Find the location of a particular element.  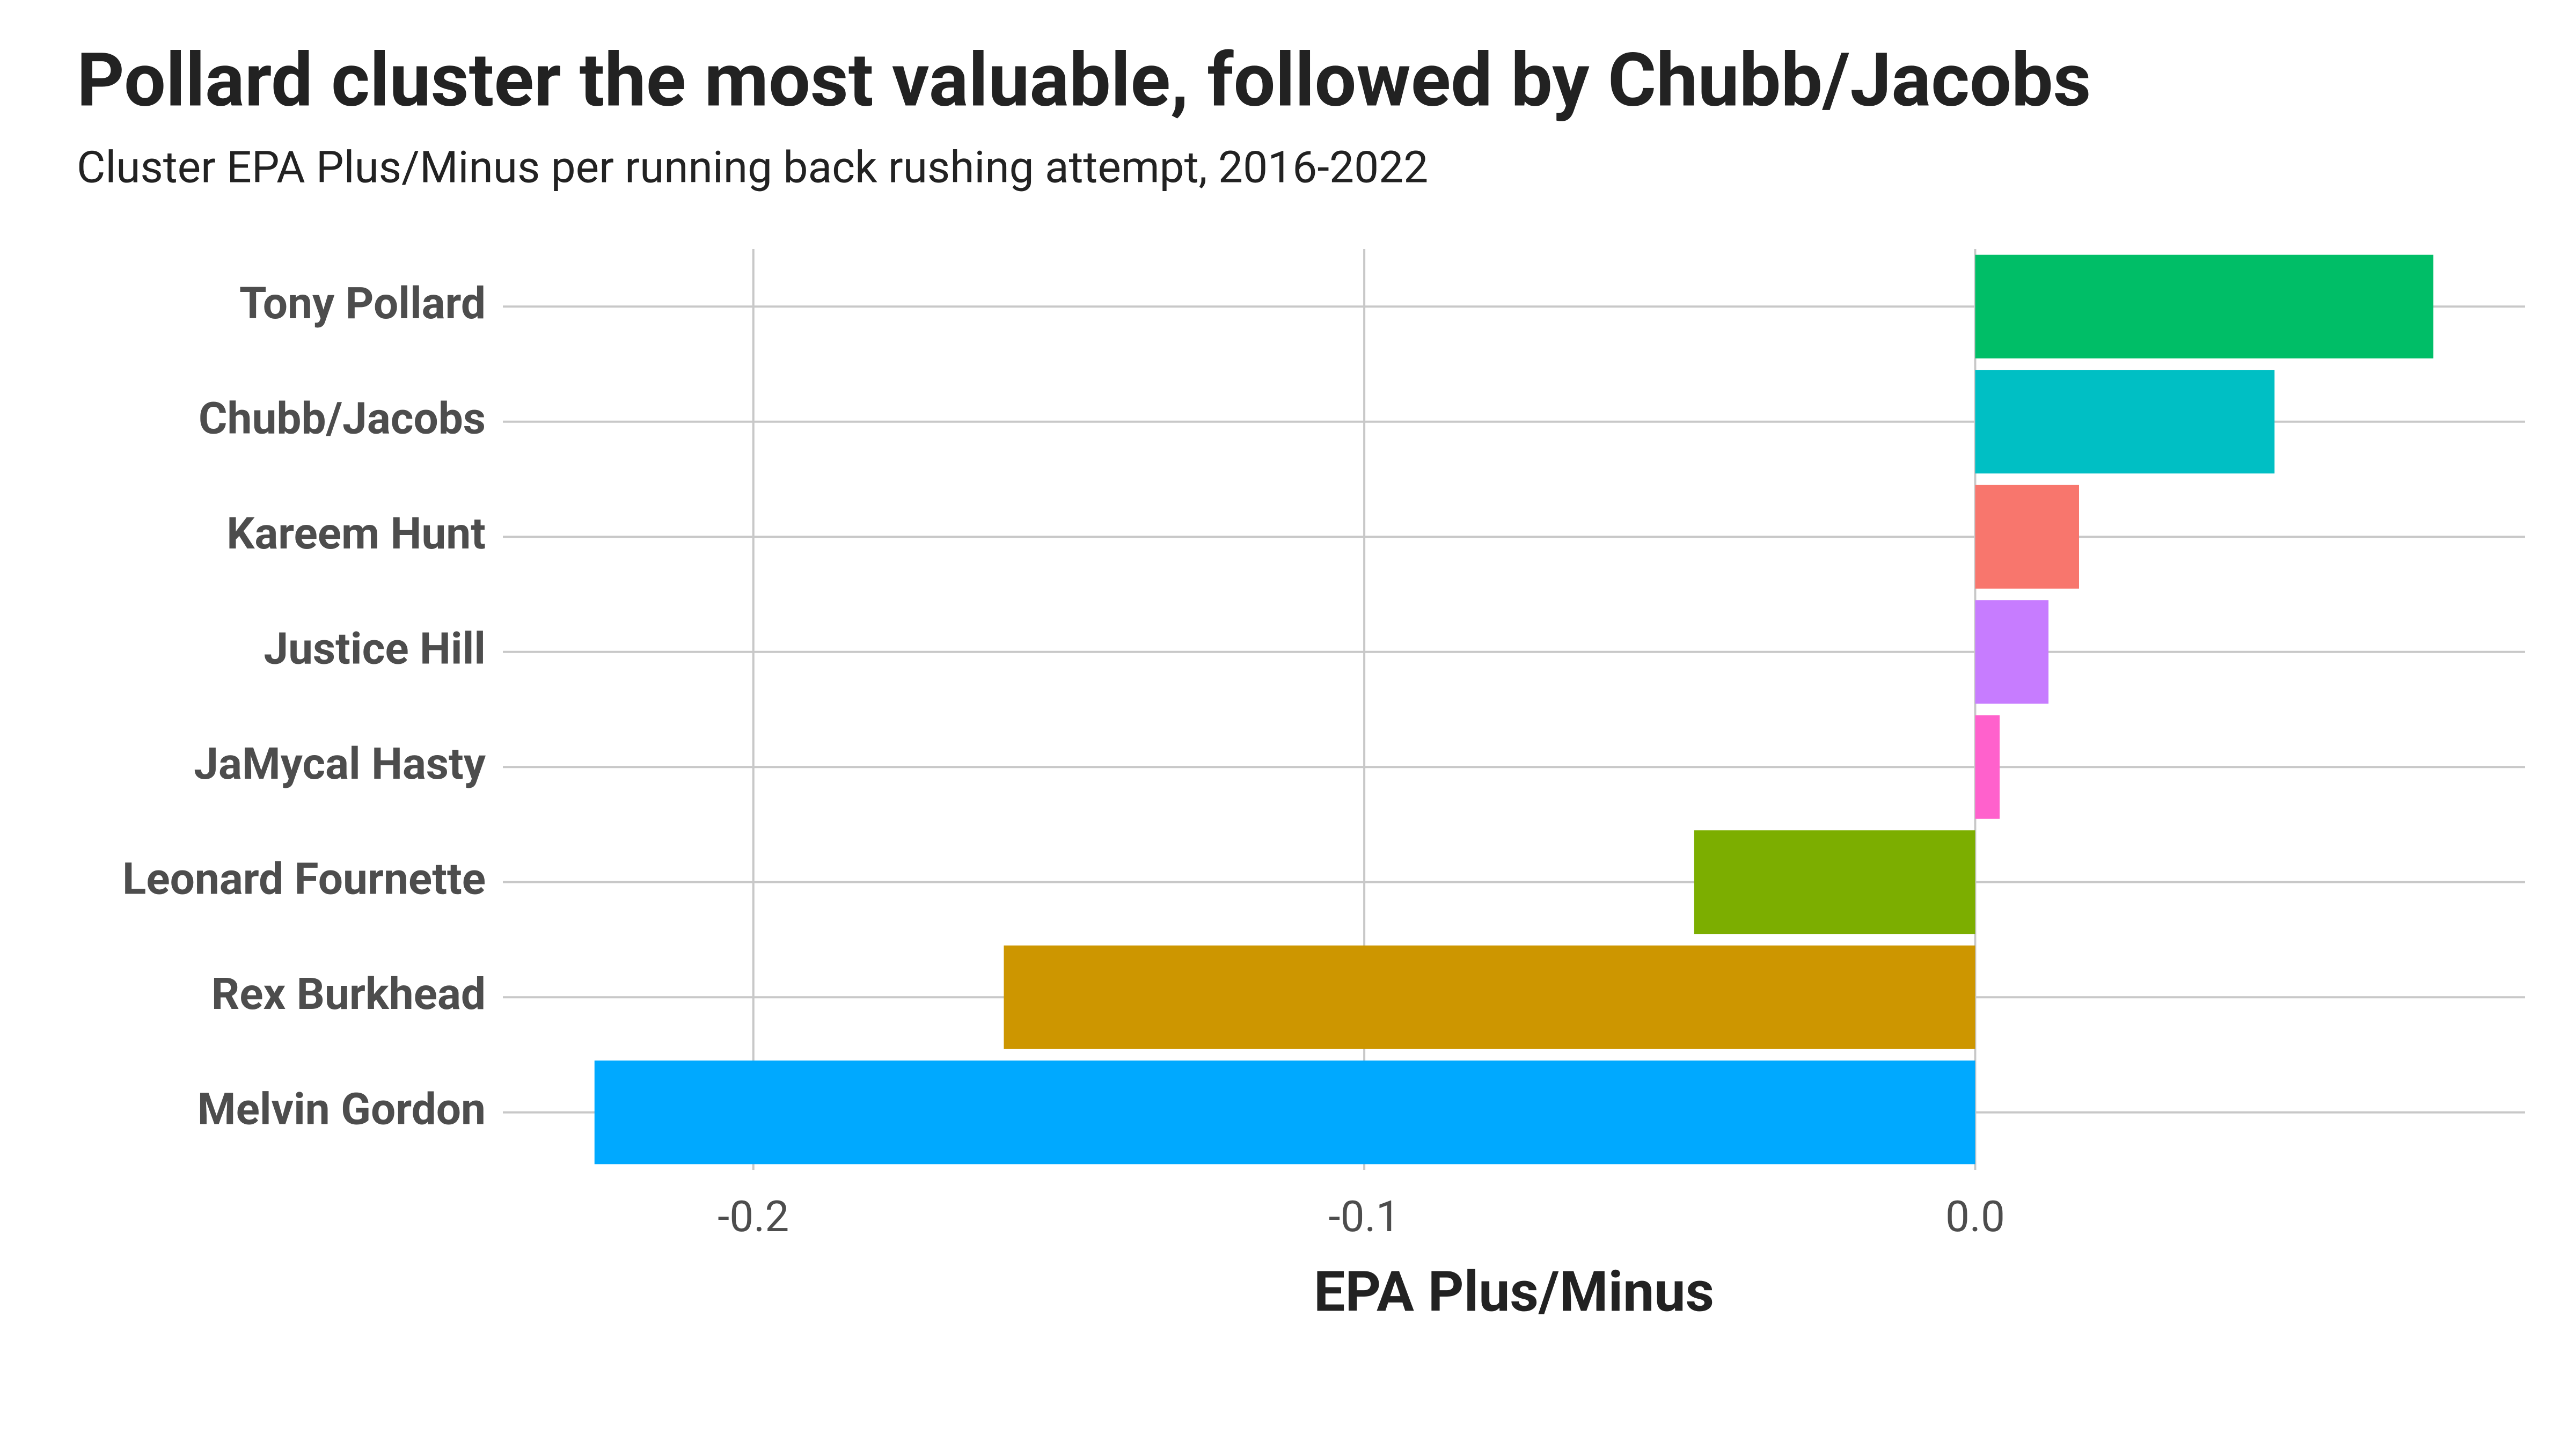

y-tick-label: Justice Hill is located at coordinates (375, 649).